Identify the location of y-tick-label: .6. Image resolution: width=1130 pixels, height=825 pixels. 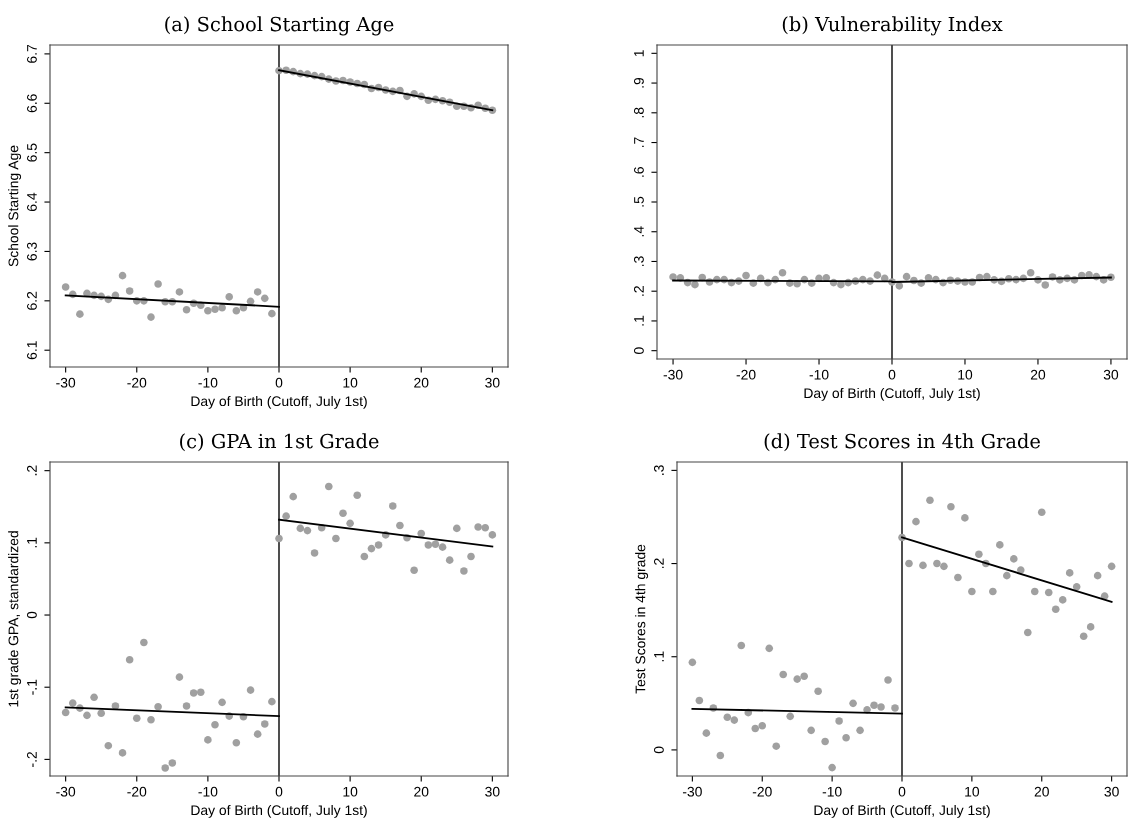
(639, 172).